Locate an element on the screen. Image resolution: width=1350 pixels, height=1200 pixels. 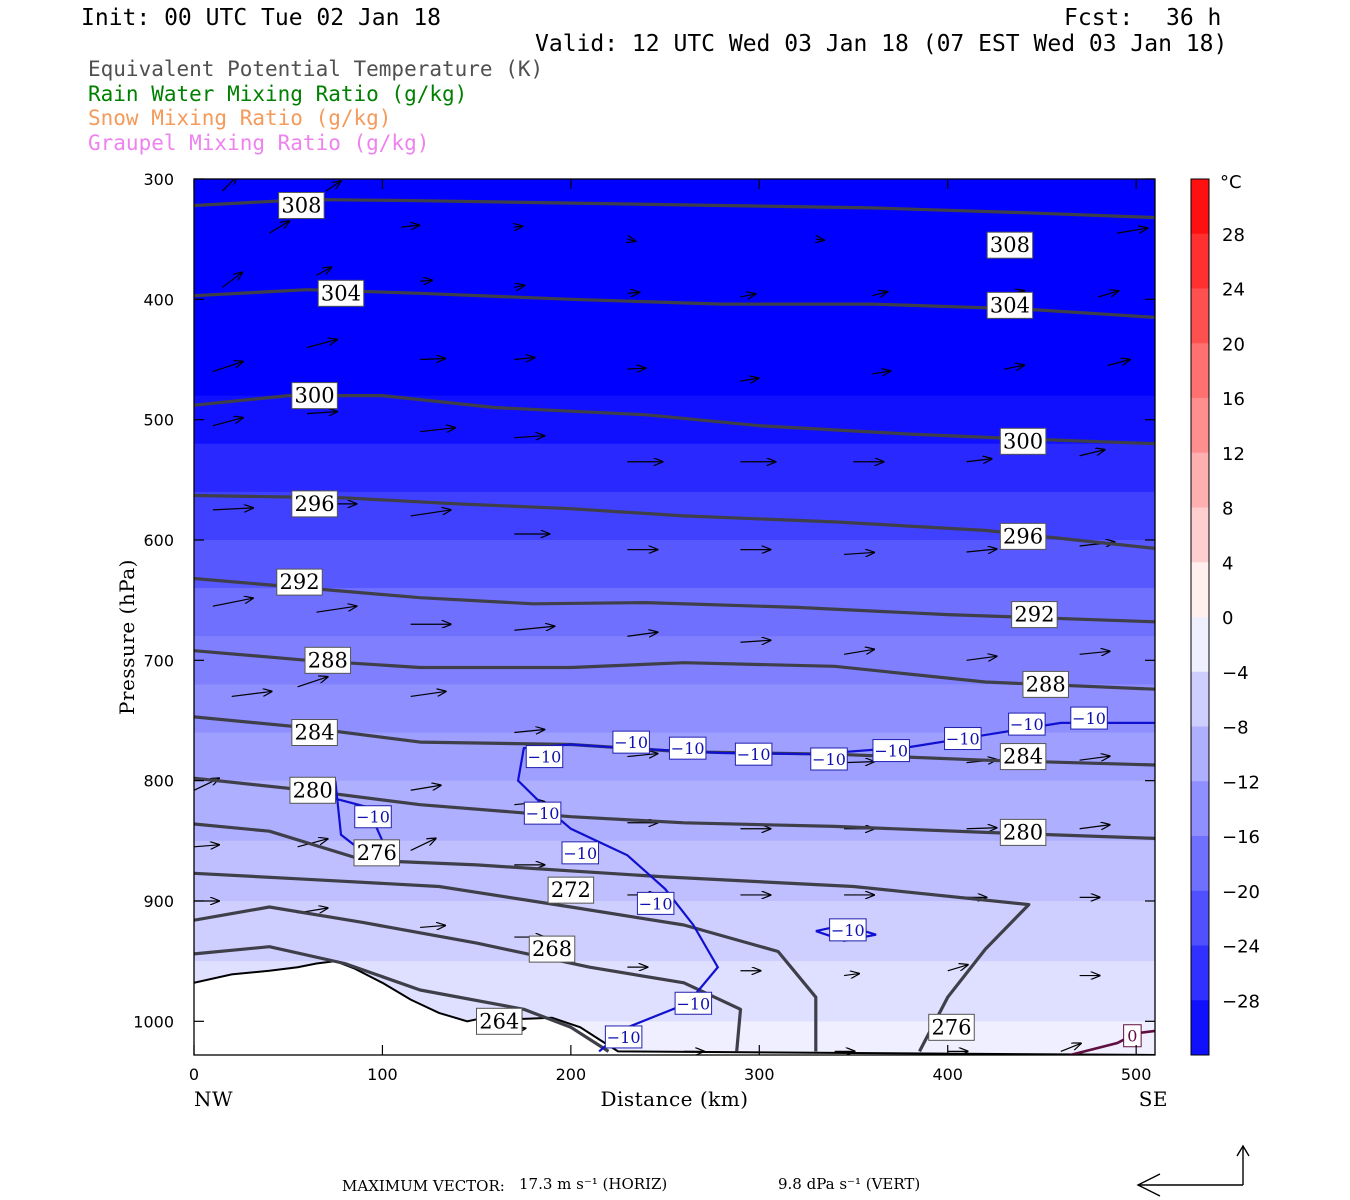
max-vector-vert: 9.8 dPa s⁻¹ (VERT) is located at coordinates (849, 1184).